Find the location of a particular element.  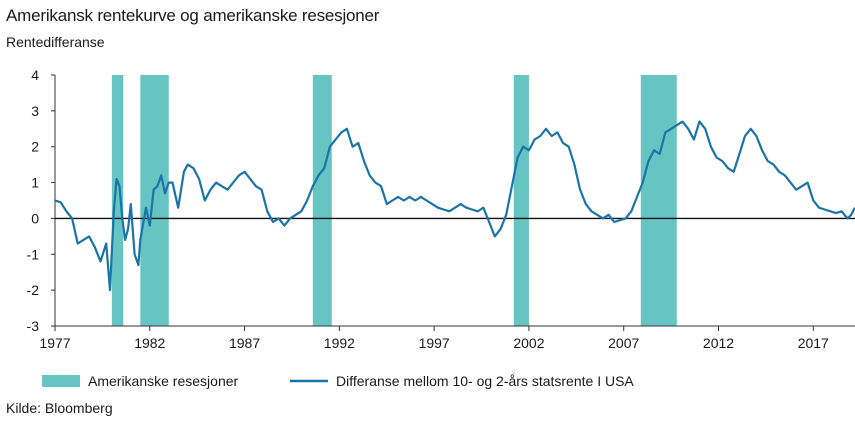

x-tick-label: 2007 is located at coordinates (623, 343).